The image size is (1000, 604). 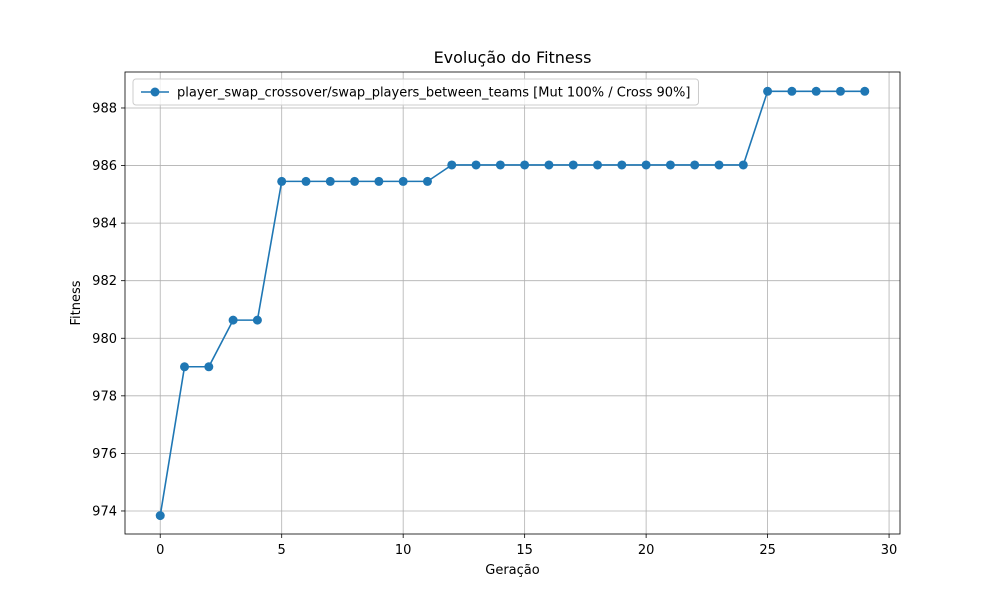 I want to click on y-tick-label: 974, so click(x=104, y=511).